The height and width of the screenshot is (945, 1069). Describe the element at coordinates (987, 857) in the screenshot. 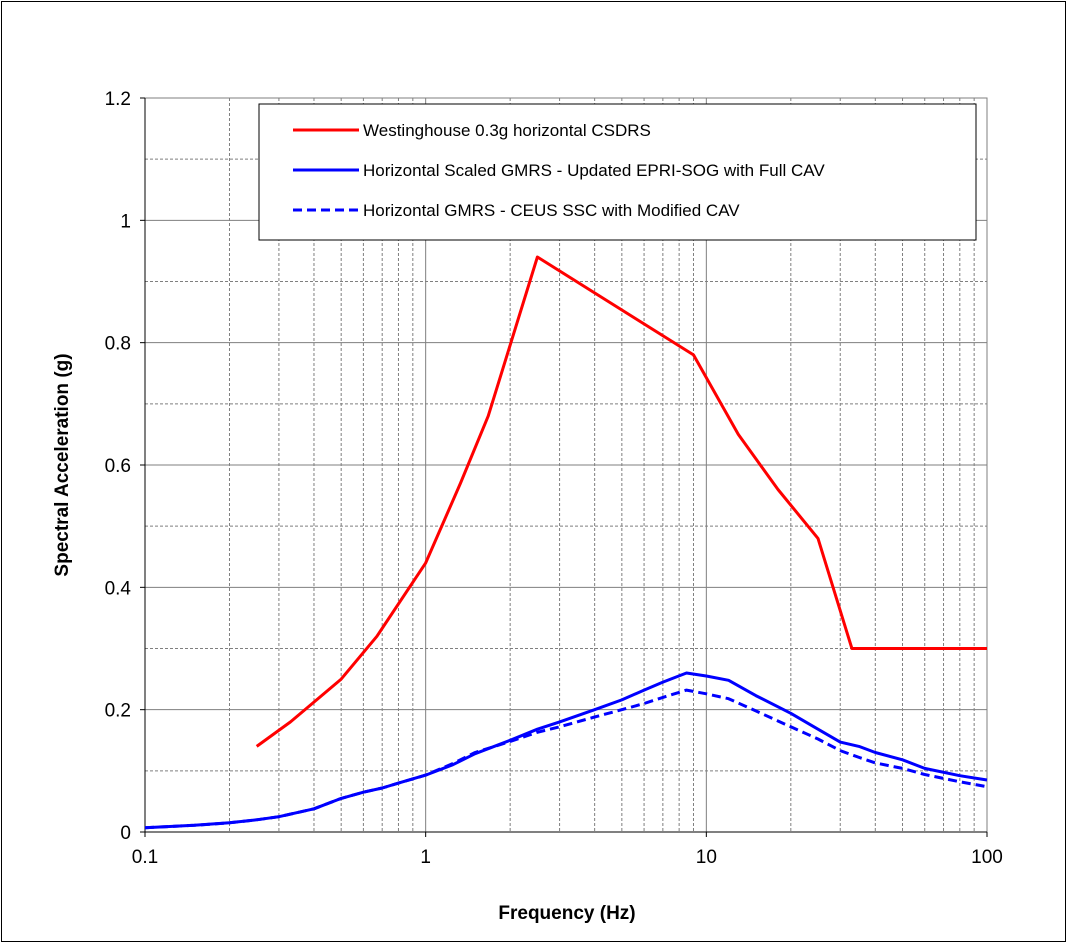

I see `x-tick-label: 100` at that location.